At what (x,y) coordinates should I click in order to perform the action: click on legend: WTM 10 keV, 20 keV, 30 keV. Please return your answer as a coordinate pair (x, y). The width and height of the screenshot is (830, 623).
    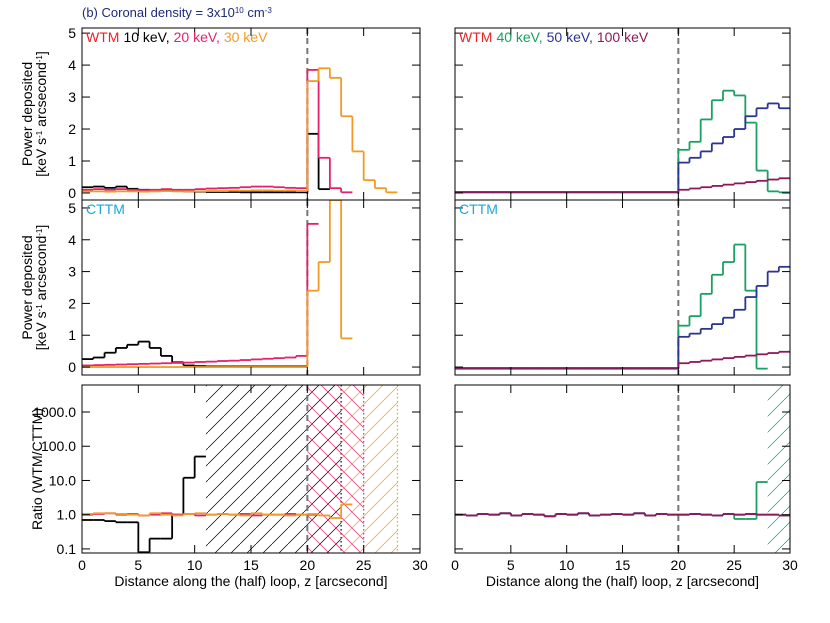
    Looking at the image, I should click on (177, 37).